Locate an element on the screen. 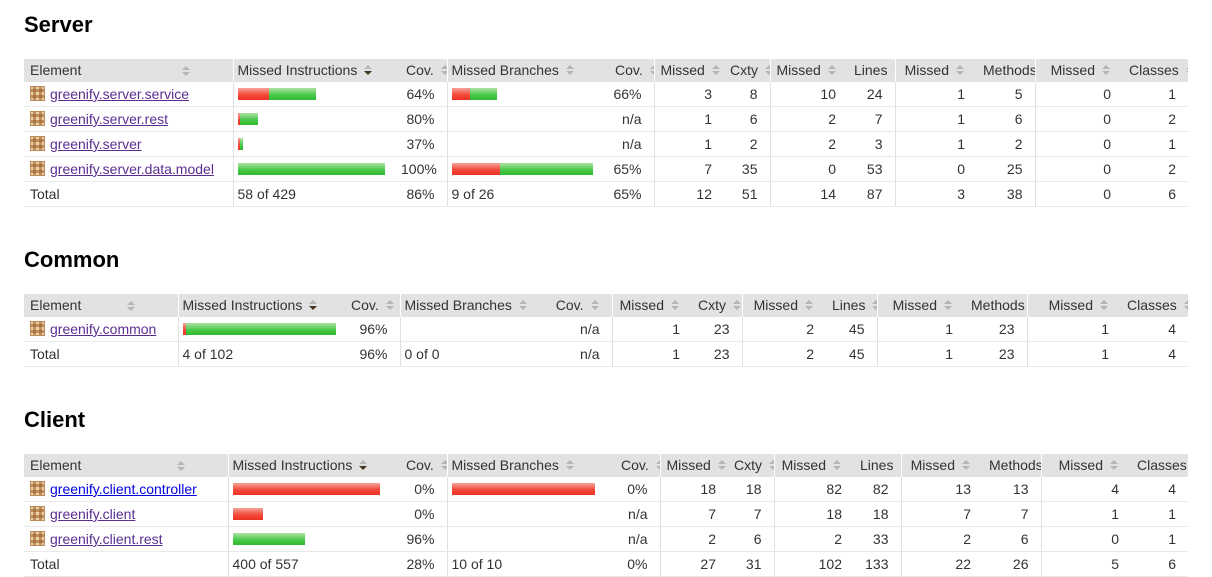  instruction-coverage: 96% is located at coordinates (423, 539).